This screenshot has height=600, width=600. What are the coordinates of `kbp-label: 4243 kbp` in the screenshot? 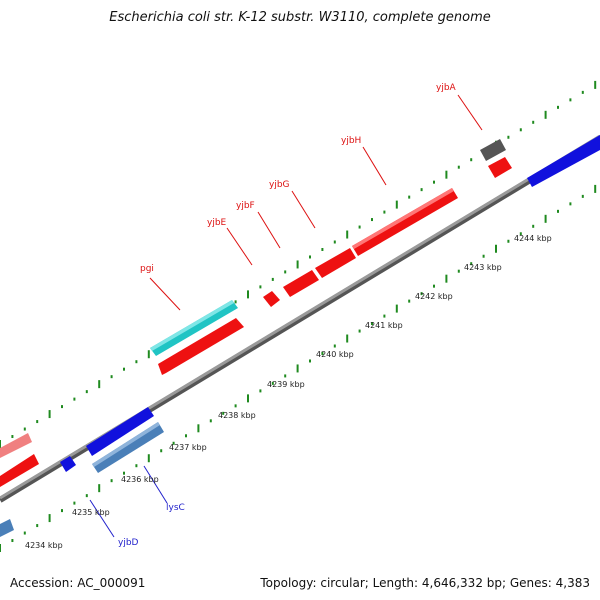 It's located at (483, 267).